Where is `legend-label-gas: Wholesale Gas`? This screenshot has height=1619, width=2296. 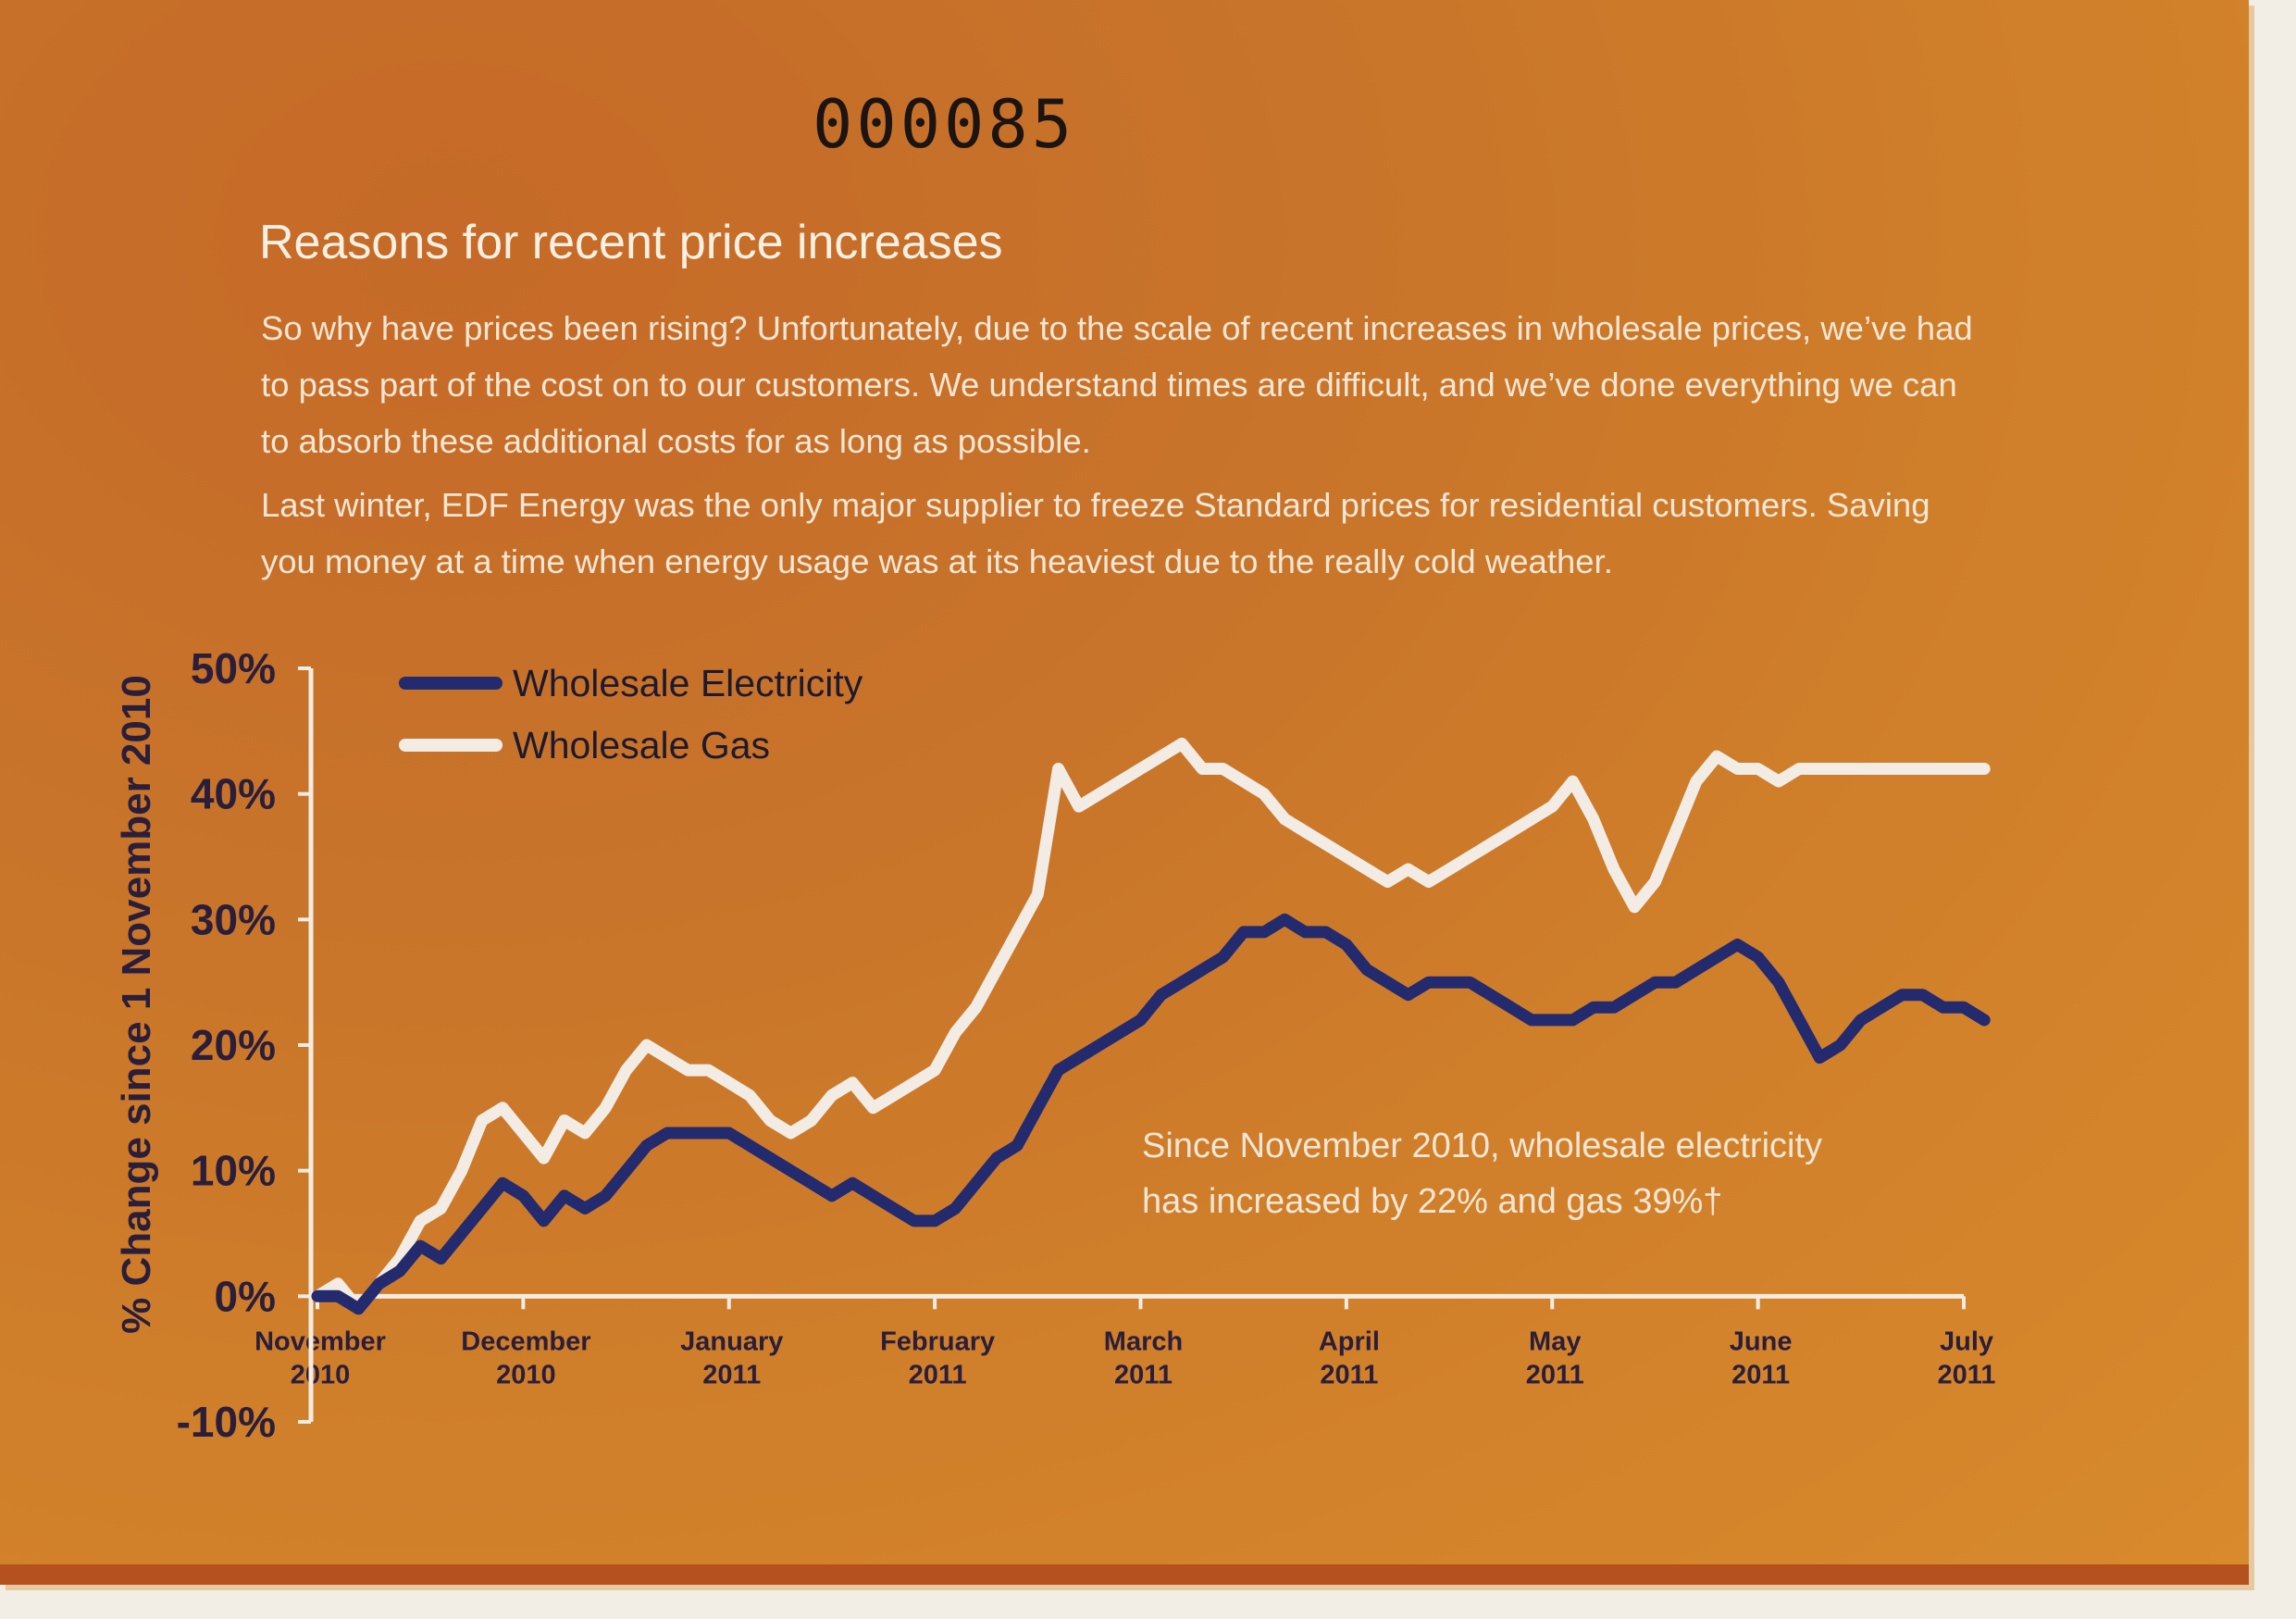 legend-label-gas: Wholesale Gas is located at coordinates (642, 745).